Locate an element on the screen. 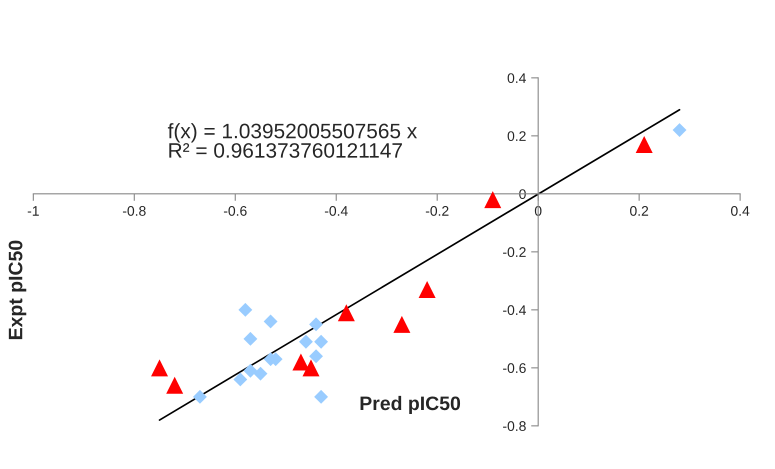 The width and height of the screenshot is (775, 469). x-tick-label: -0.2 is located at coordinates (437, 211).